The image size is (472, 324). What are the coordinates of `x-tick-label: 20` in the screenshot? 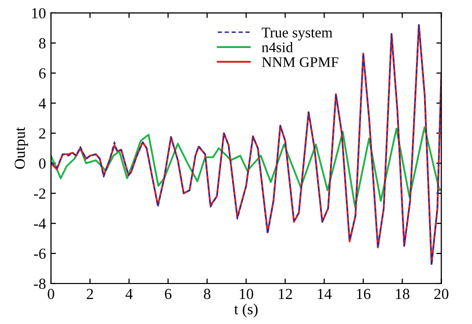 It's located at (441, 294).